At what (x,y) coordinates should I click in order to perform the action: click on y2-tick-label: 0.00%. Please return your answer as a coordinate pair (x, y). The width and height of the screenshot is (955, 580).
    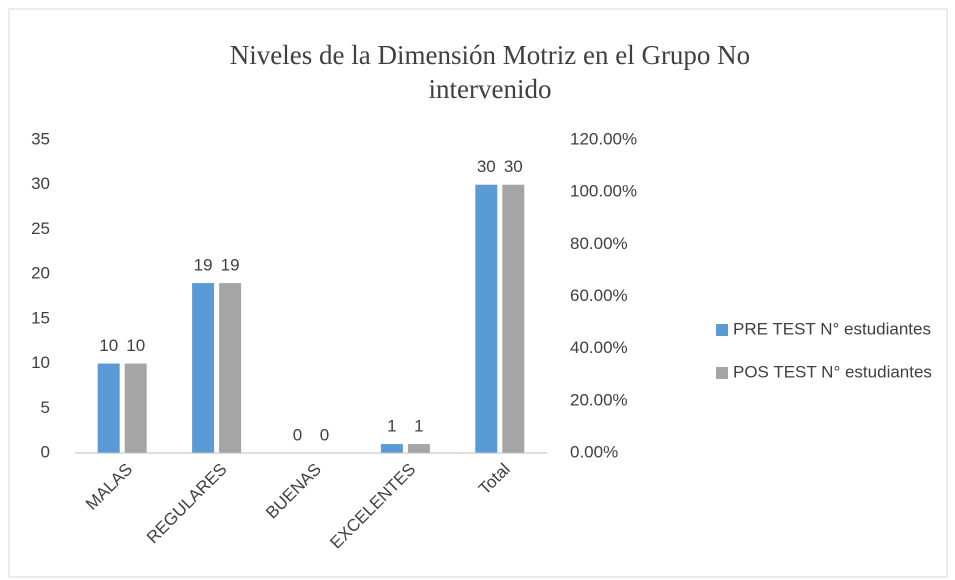
    Looking at the image, I should click on (594, 451).